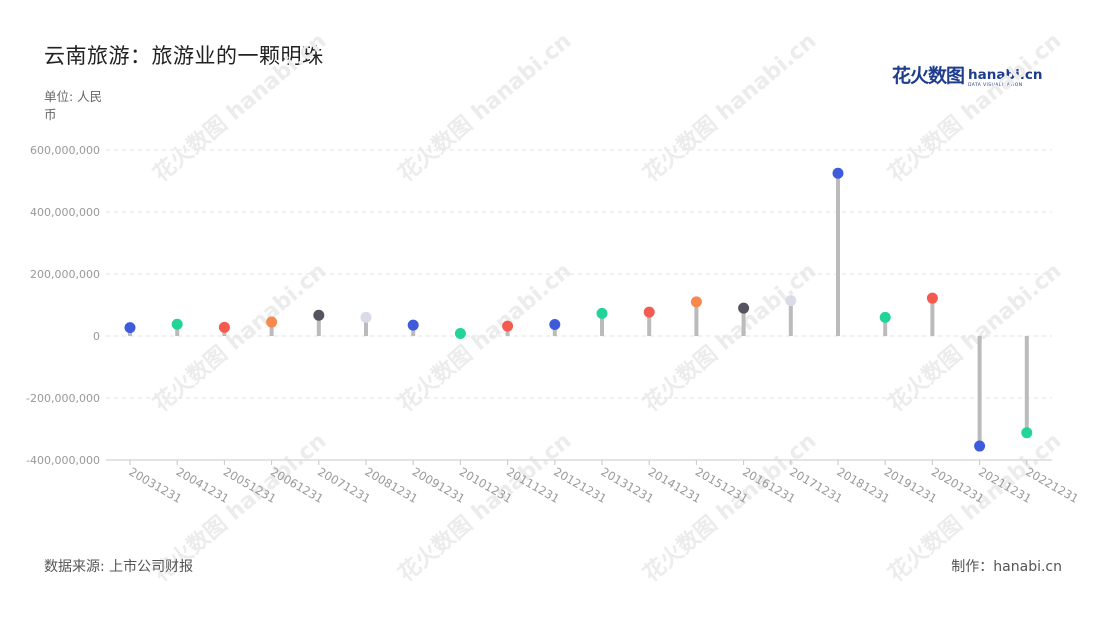 The image size is (1100, 620). What do you see at coordinates (1005, 75) in the screenshot?
I see `logo-text-en: hanabi.cn` at bounding box center [1005, 75].